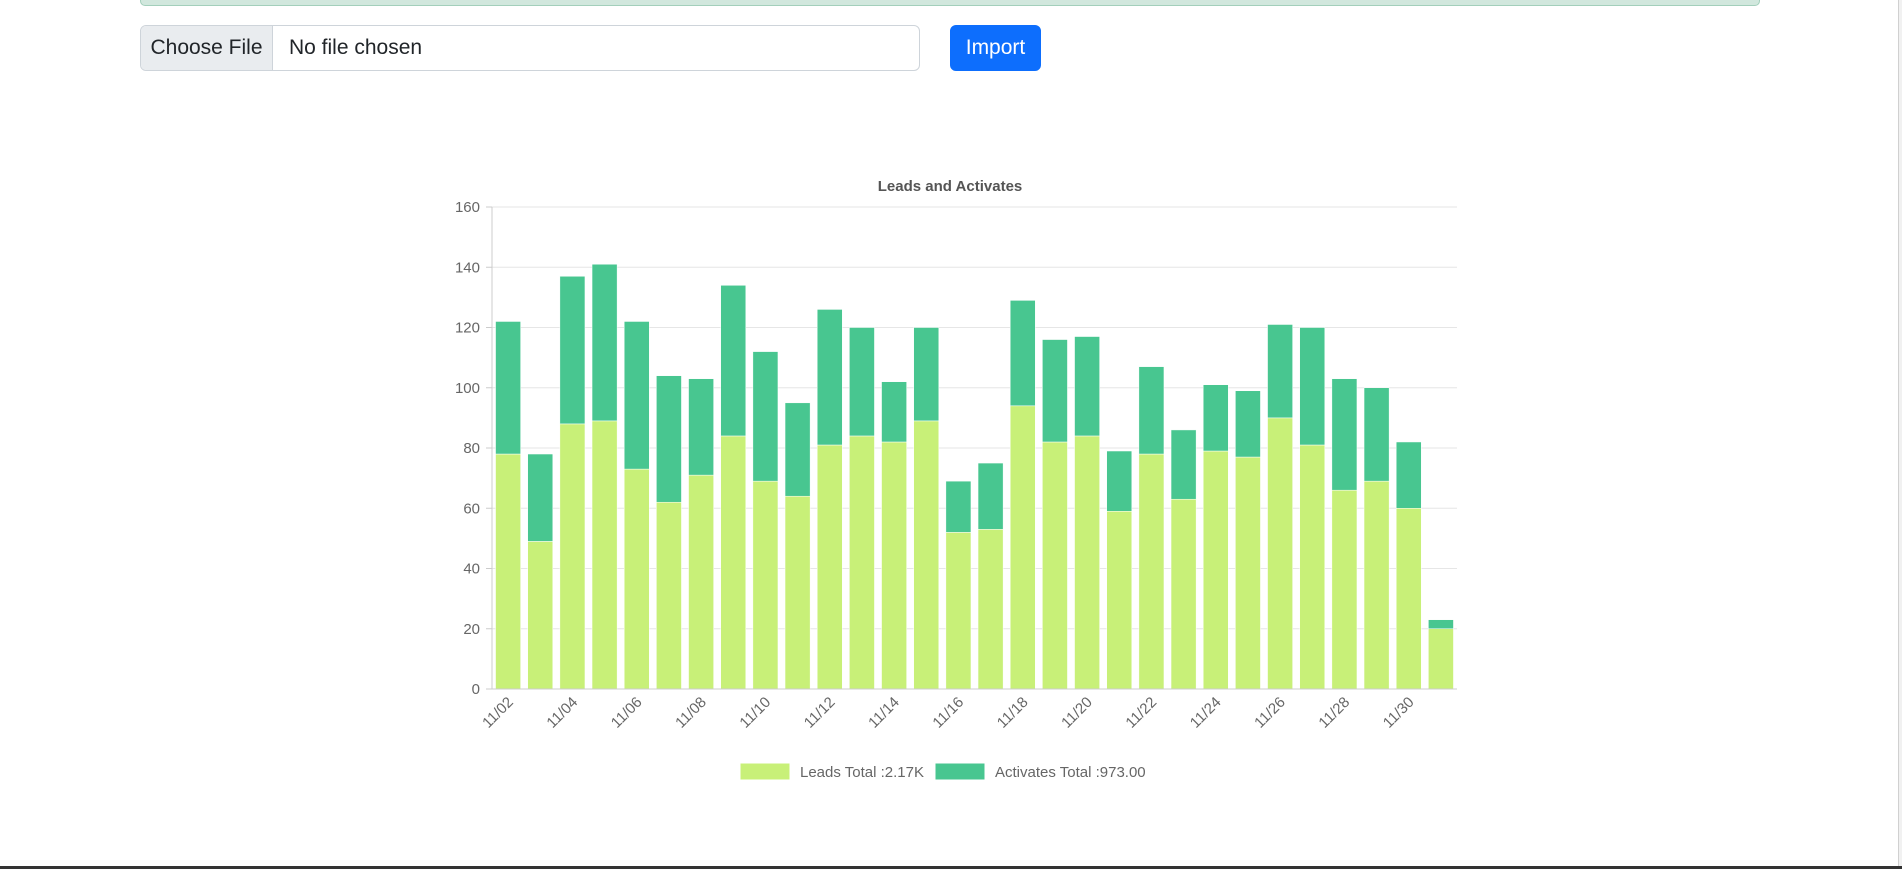 The width and height of the screenshot is (1902, 869). What do you see at coordinates (862, 772) in the screenshot?
I see `legend-label: Leads Total :2.17K` at bounding box center [862, 772].